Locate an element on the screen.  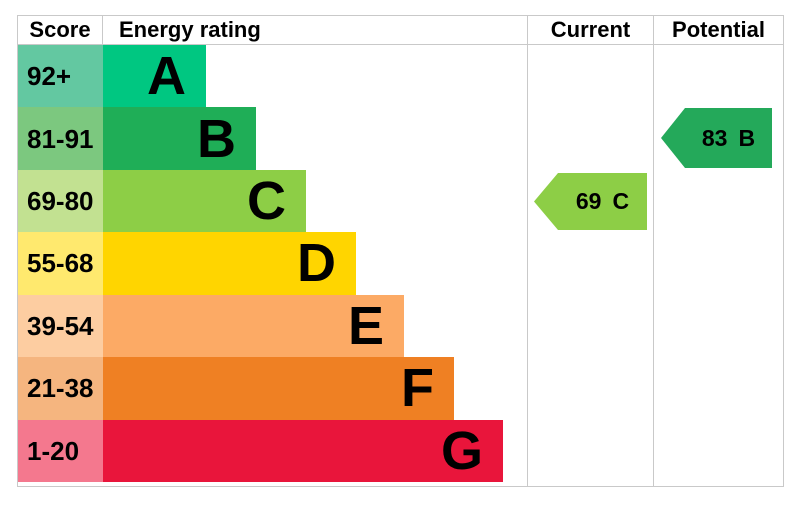
band-row-f: 21-38 F is located at coordinates (272, 388).